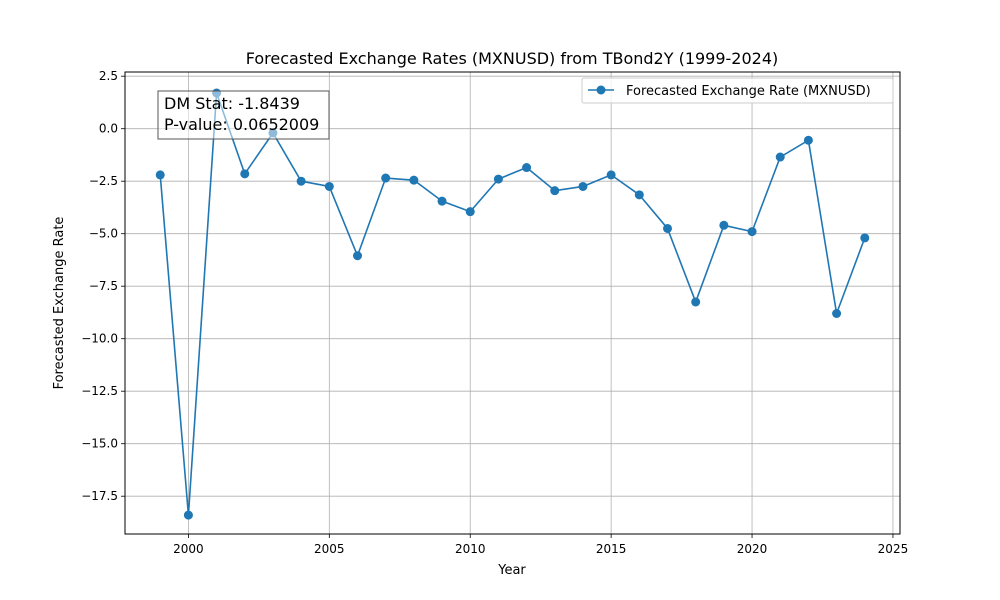 The height and width of the screenshot is (600, 1000). What do you see at coordinates (527, 168) in the screenshot?
I see `data-point-2012` at bounding box center [527, 168].